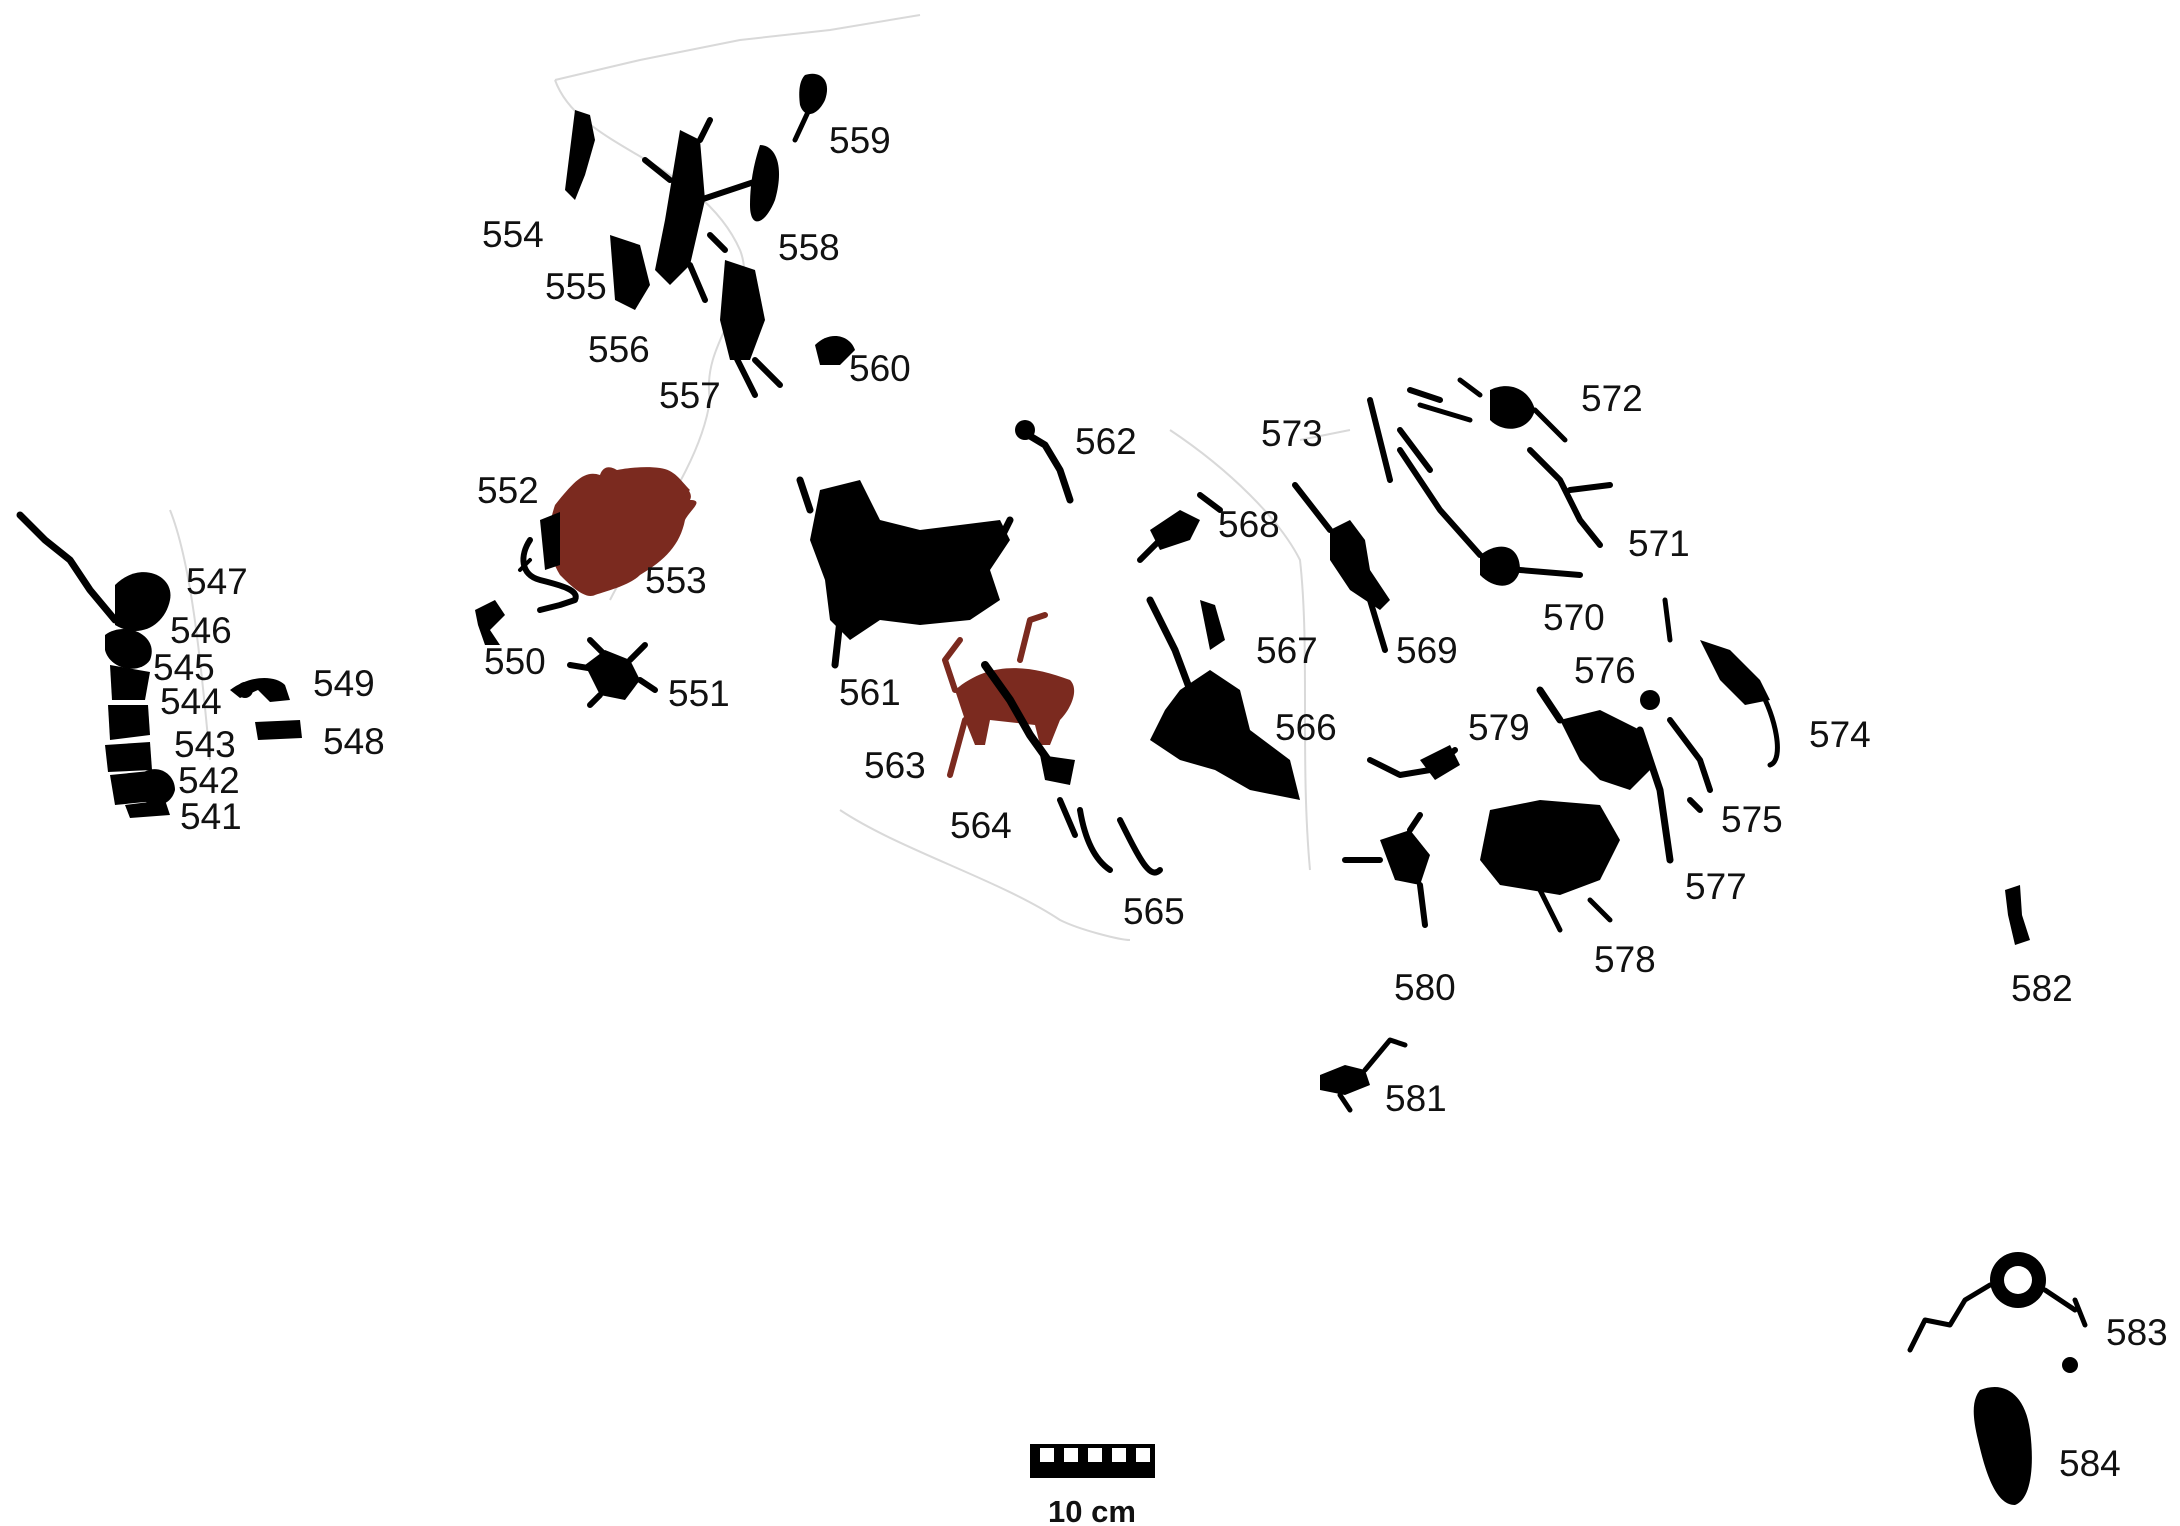  What do you see at coordinates (515, 661) in the screenshot?
I see `label-550: 550` at bounding box center [515, 661].